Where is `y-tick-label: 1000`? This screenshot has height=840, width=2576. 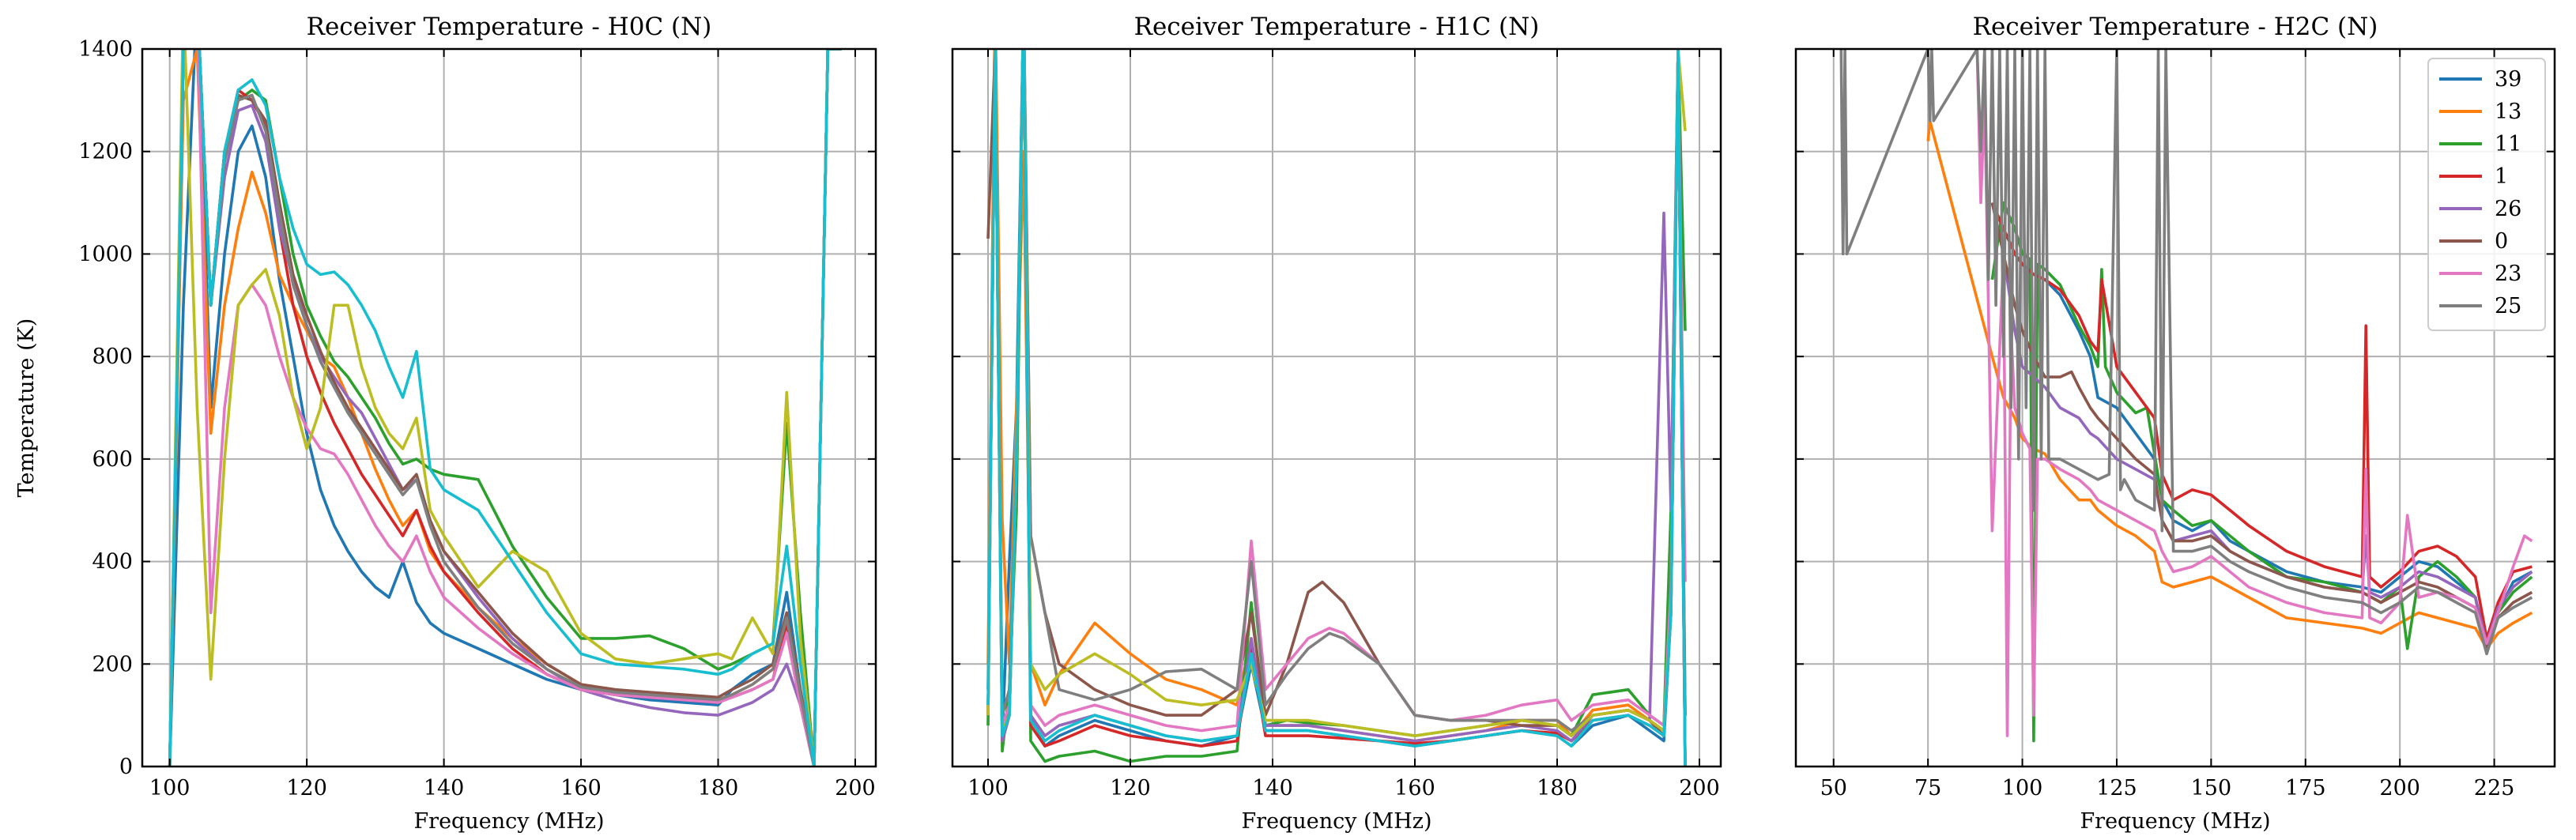
y-tick-label: 1000 is located at coordinates (106, 254).